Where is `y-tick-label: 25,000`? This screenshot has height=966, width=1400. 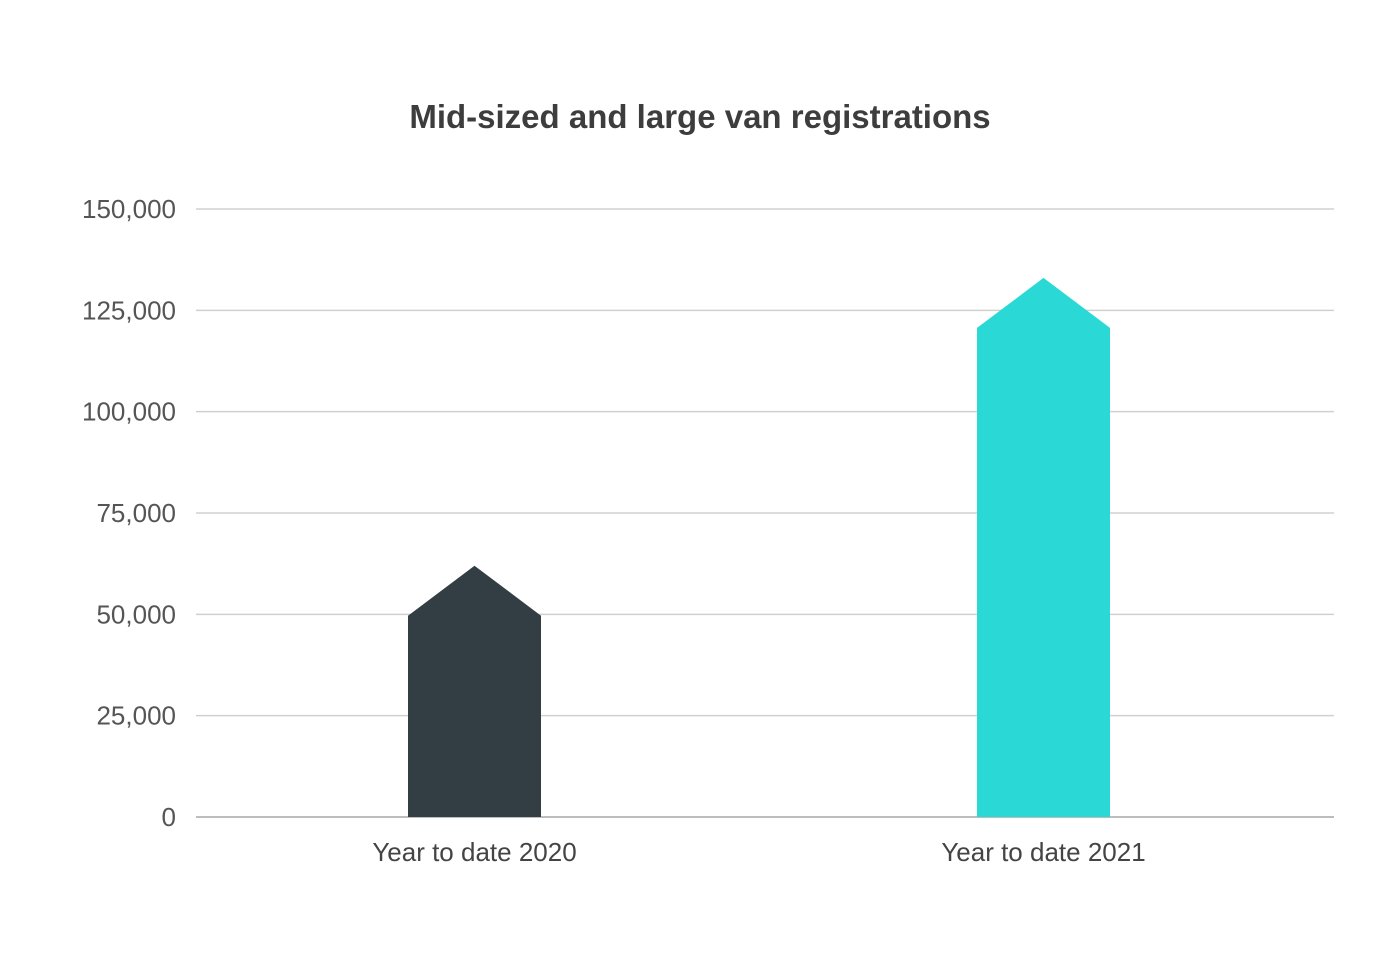
y-tick-label: 25,000 is located at coordinates (136, 716).